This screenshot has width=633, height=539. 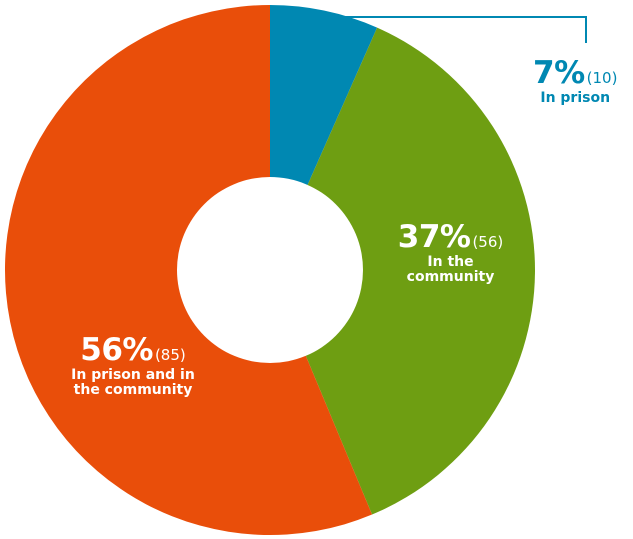 I want to click on slice-percent-in-prison-and-in-the-community: 56%, so click(x=116, y=350).